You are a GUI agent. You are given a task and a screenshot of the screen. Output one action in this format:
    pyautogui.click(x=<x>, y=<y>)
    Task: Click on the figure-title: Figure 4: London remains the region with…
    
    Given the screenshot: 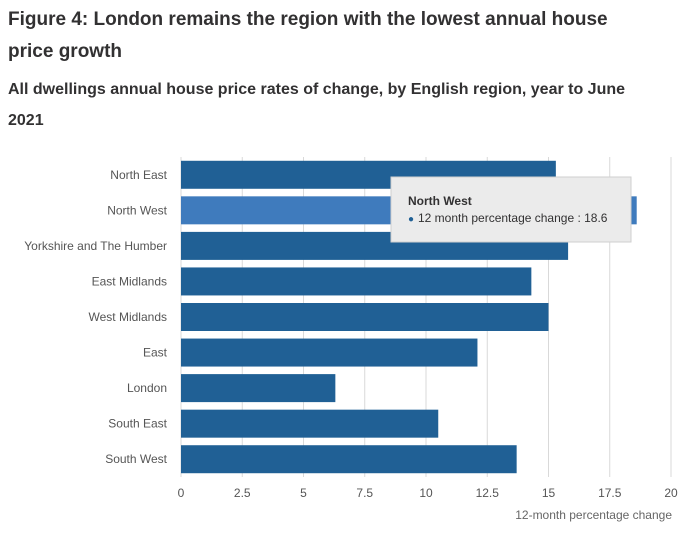 What is the action you would take?
    pyautogui.click(x=308, y=35)
    